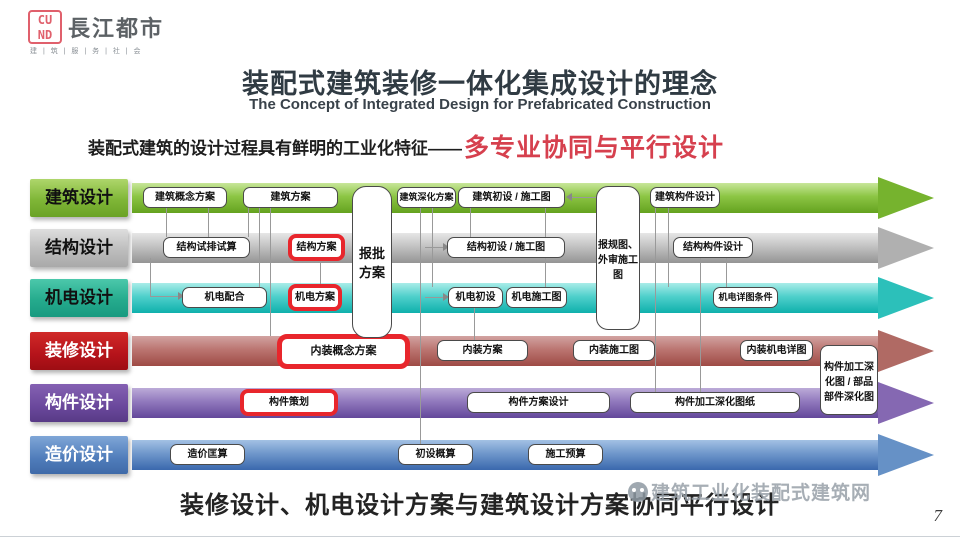 This screenshot has height=540, width=960. I want to click on row-label-architecture-design: 建筑设计, so click(79, 198).